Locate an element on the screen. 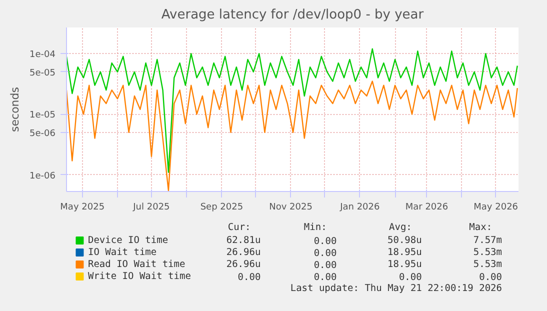  x-tick-label: Jul 2025 is located at coordinates (151, 207).